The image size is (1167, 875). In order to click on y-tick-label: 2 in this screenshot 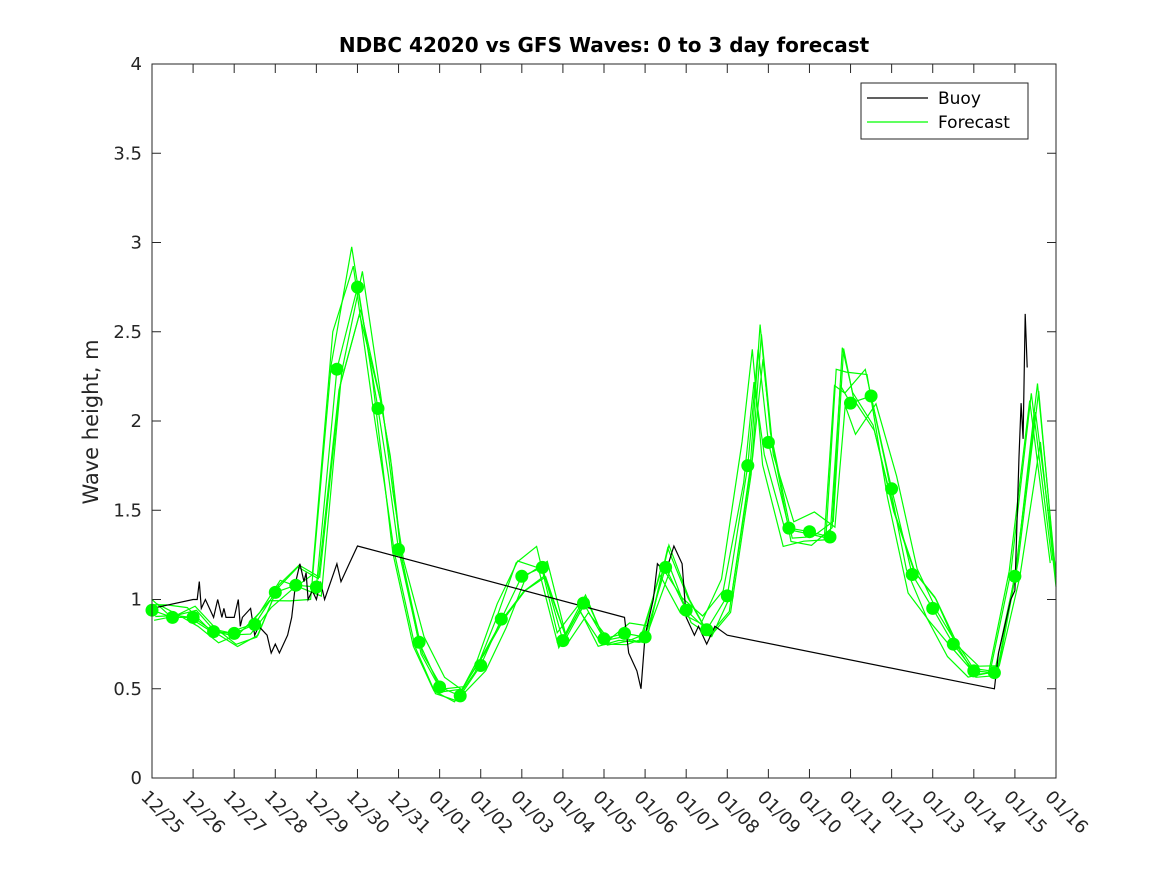, I will do `click(136, 421)`.